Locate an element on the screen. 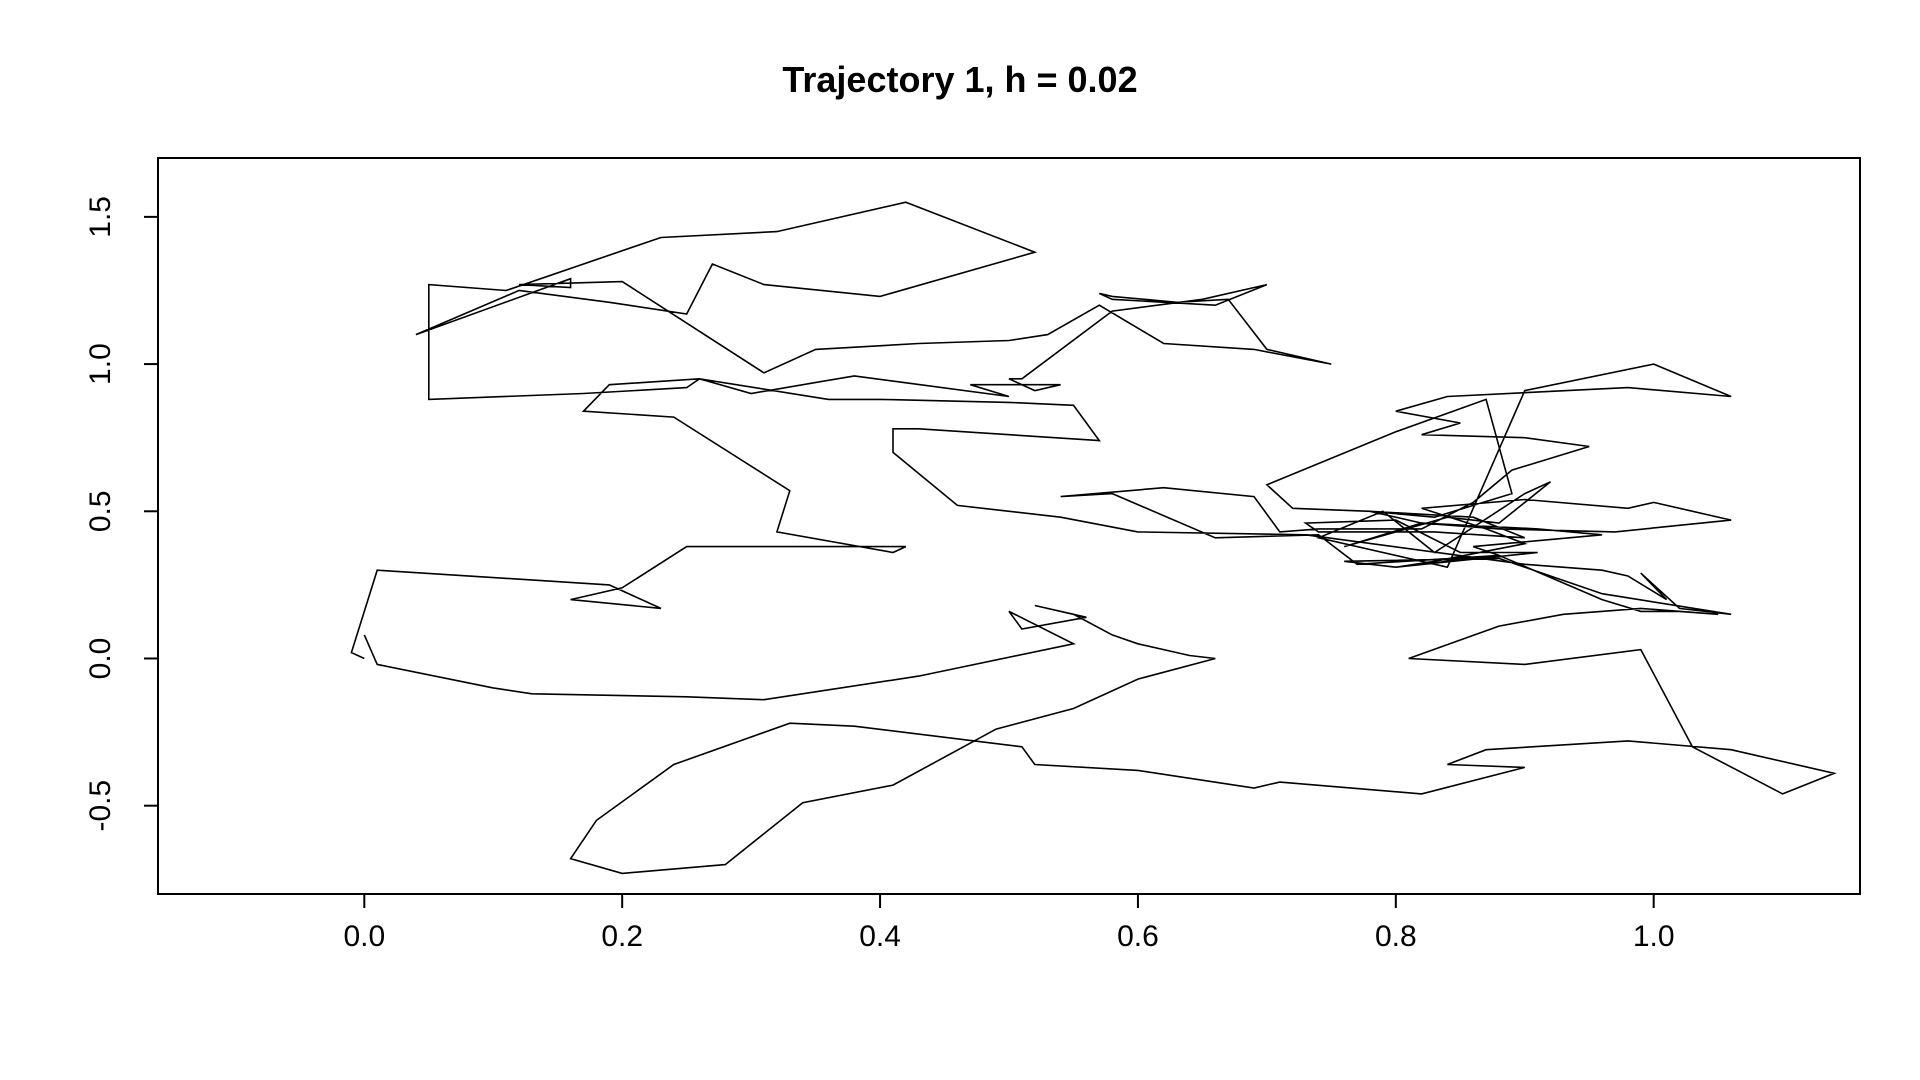  x-tick-label: 0.4 is located at coordinates (880, 936).